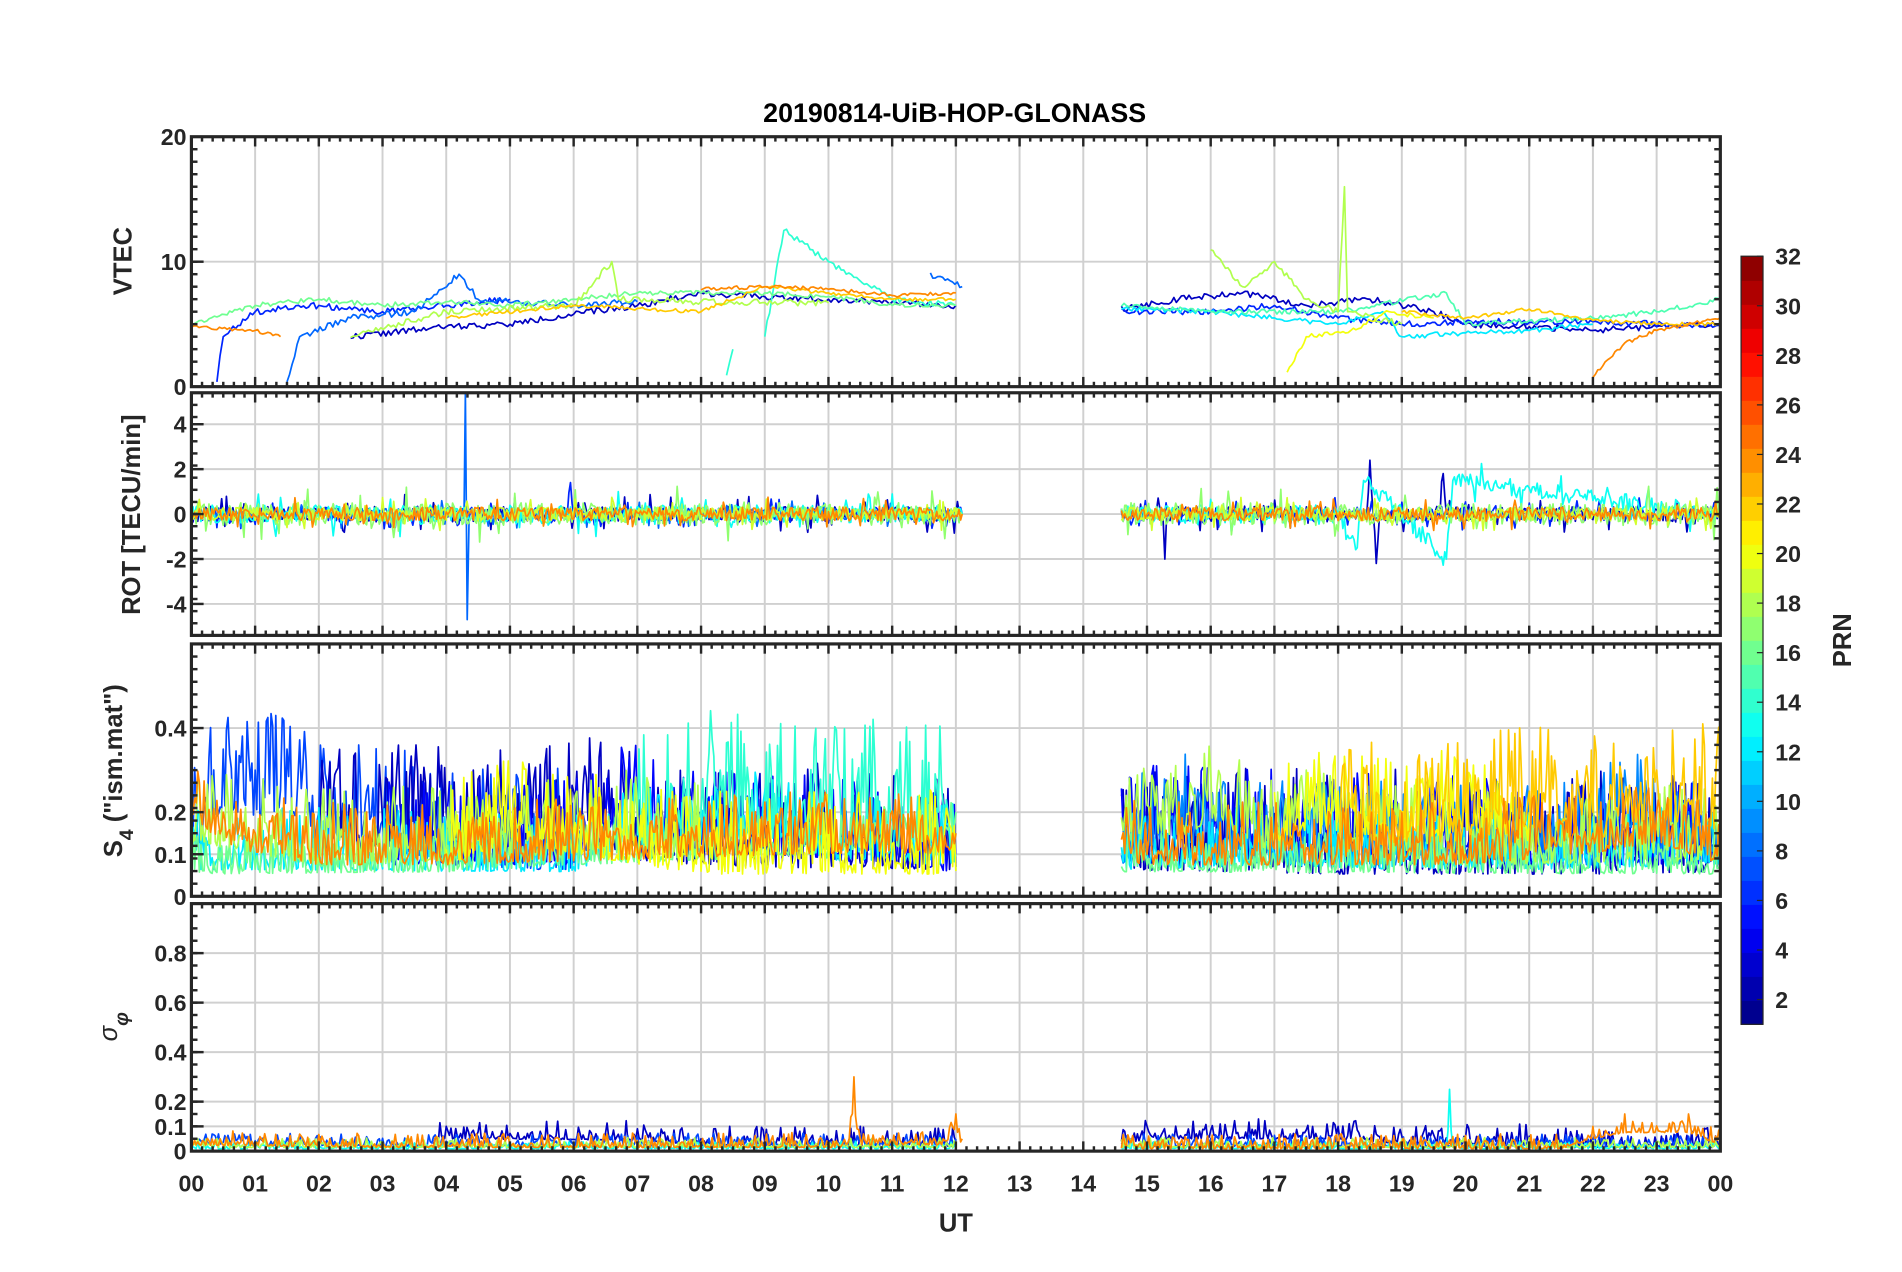 Image resolution: width=1902 pixels, height=1272 pixels. Describe the element at coordinates (122, 1019) in the screenshot. I see `y-label-subscript: φ` at that location.